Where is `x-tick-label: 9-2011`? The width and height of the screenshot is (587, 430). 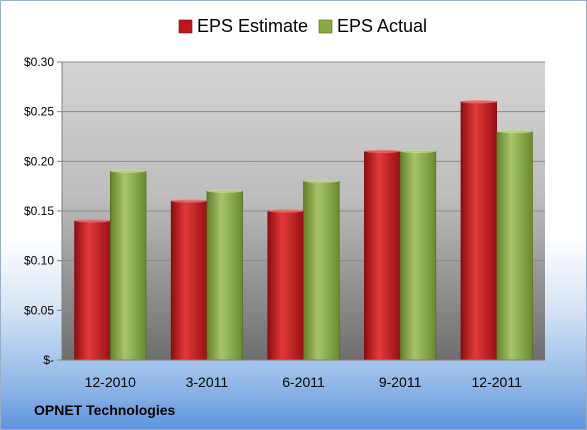 x-tick-label: 9-2011 is located at coordinates (400, 382).